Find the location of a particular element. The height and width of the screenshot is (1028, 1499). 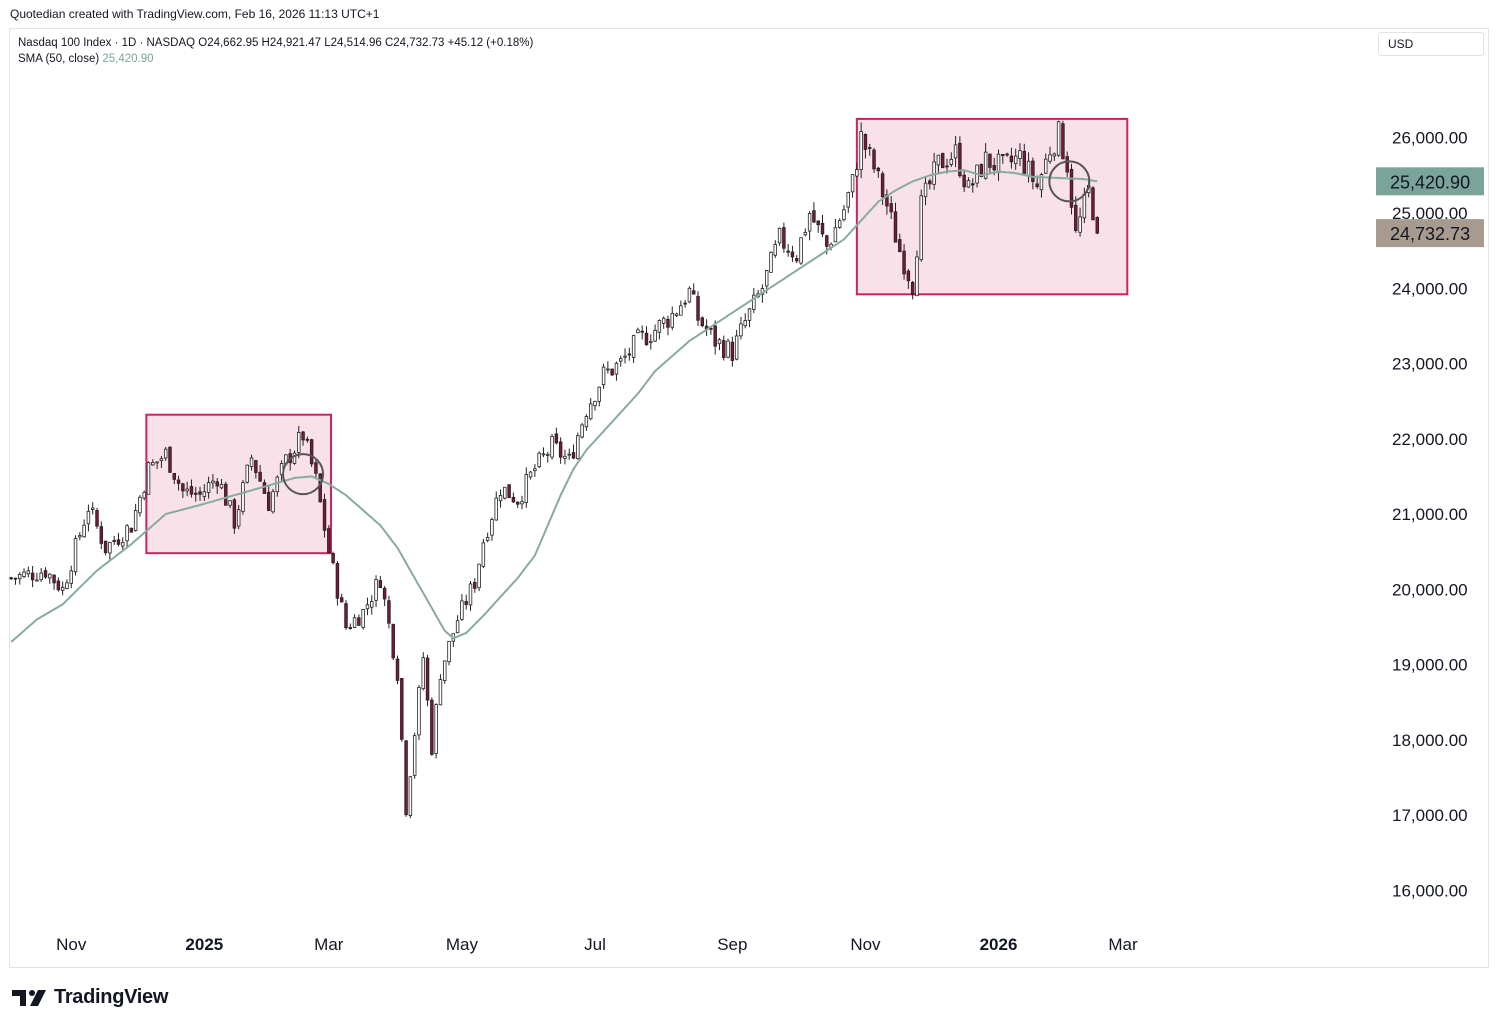

x-tick-label: Nov is located at coordinates (71, 944).